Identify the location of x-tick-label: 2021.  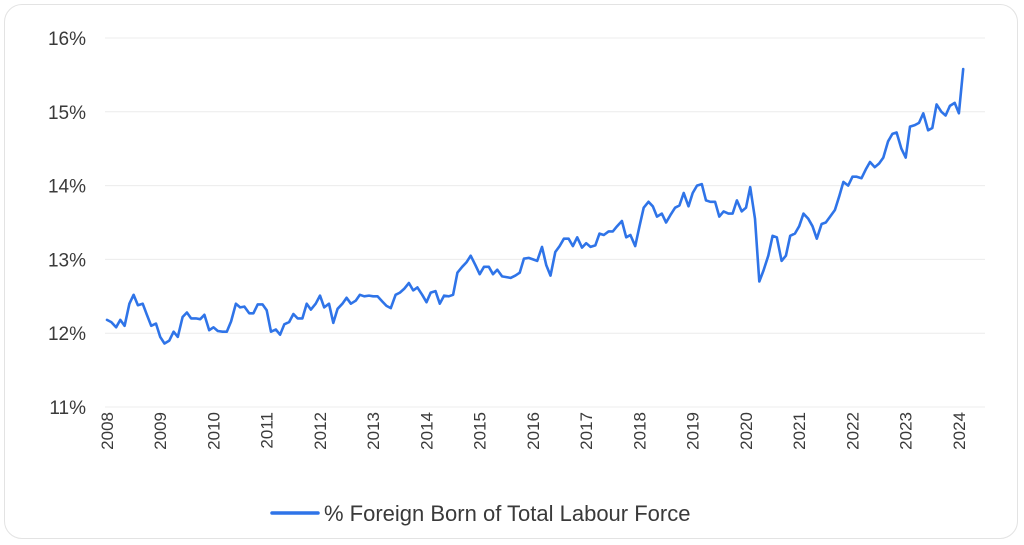
(799, 431).